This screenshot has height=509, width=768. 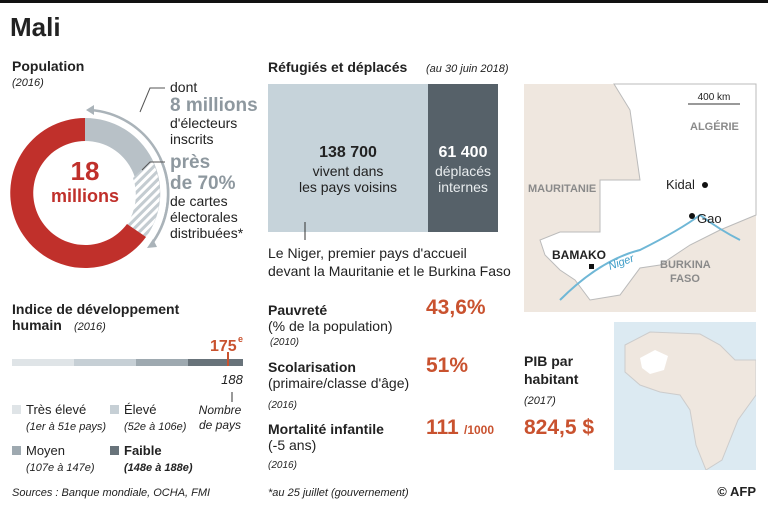 What do you see at coordinates (292, 445) in the screenshot?
I see `indicator-sub: (-5 ans)` at bounding box center [292, 445].